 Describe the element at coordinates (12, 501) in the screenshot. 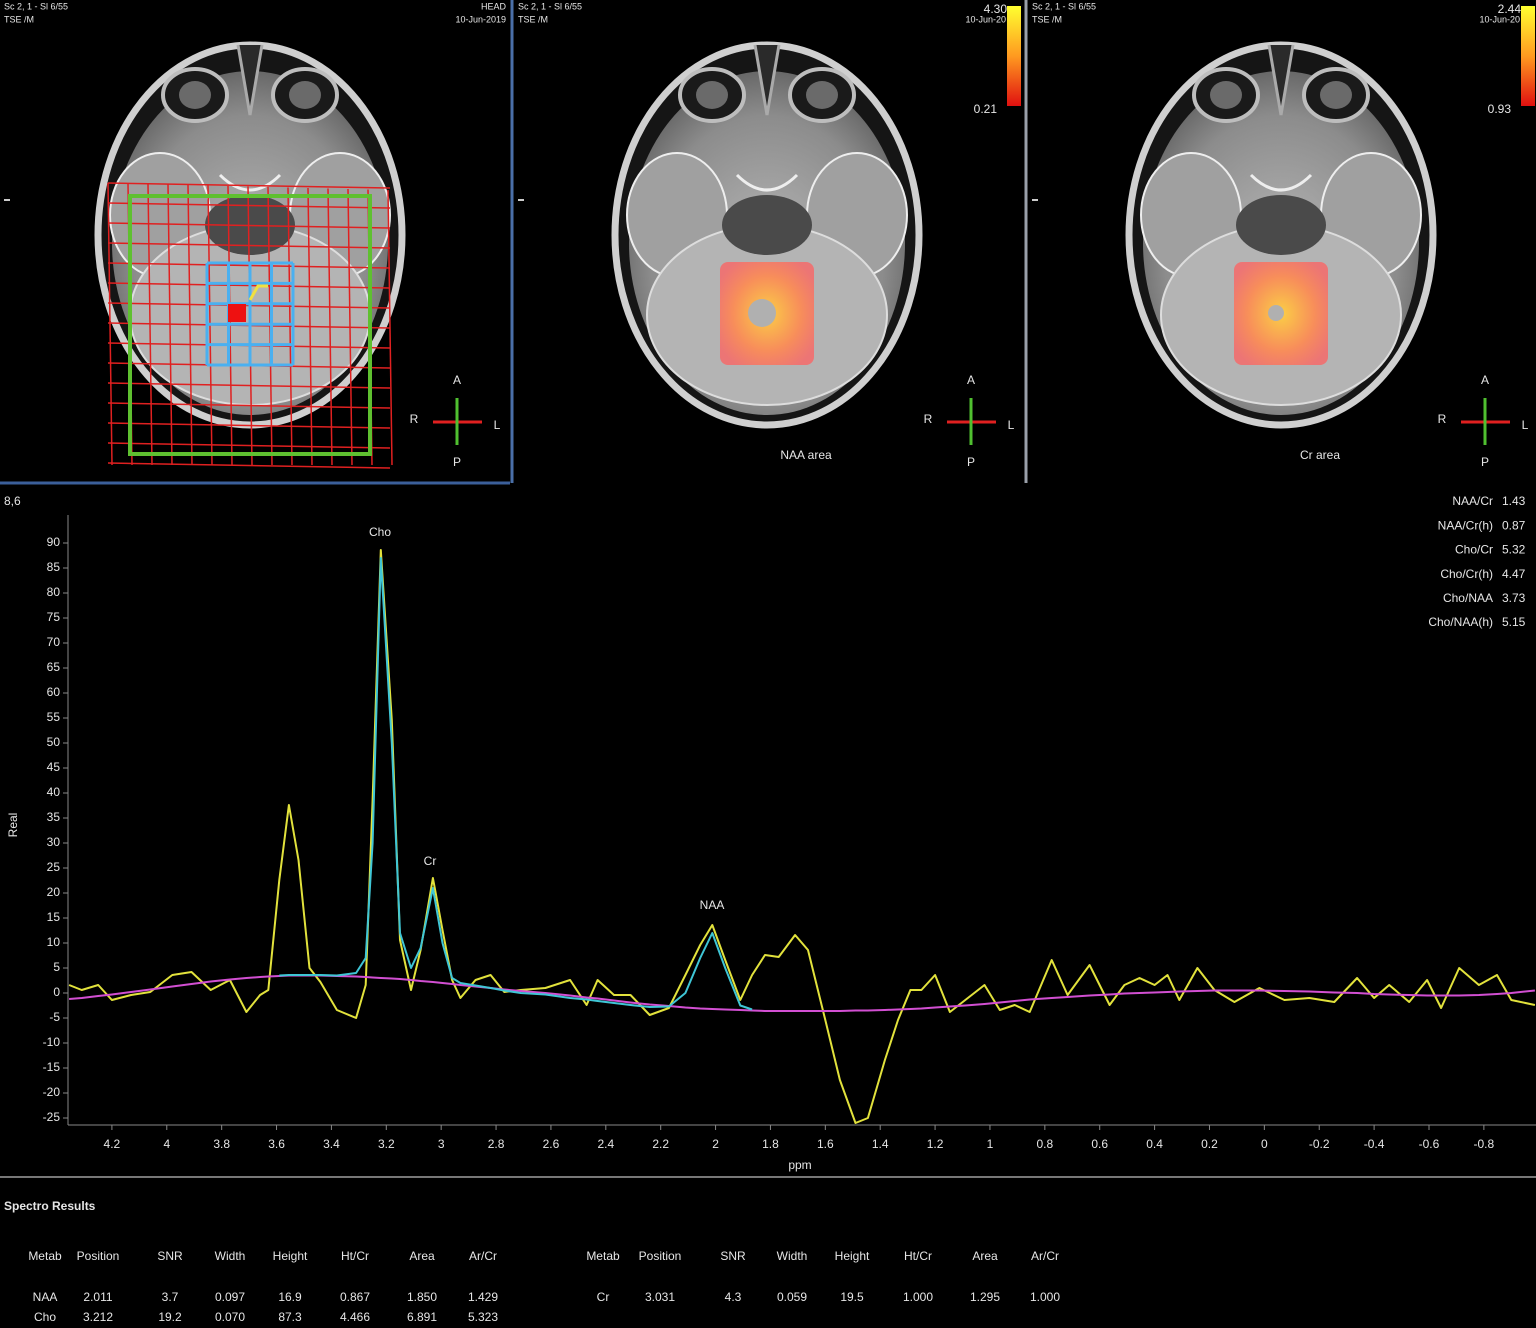

I see `voxel-label: 8,6` at that location.